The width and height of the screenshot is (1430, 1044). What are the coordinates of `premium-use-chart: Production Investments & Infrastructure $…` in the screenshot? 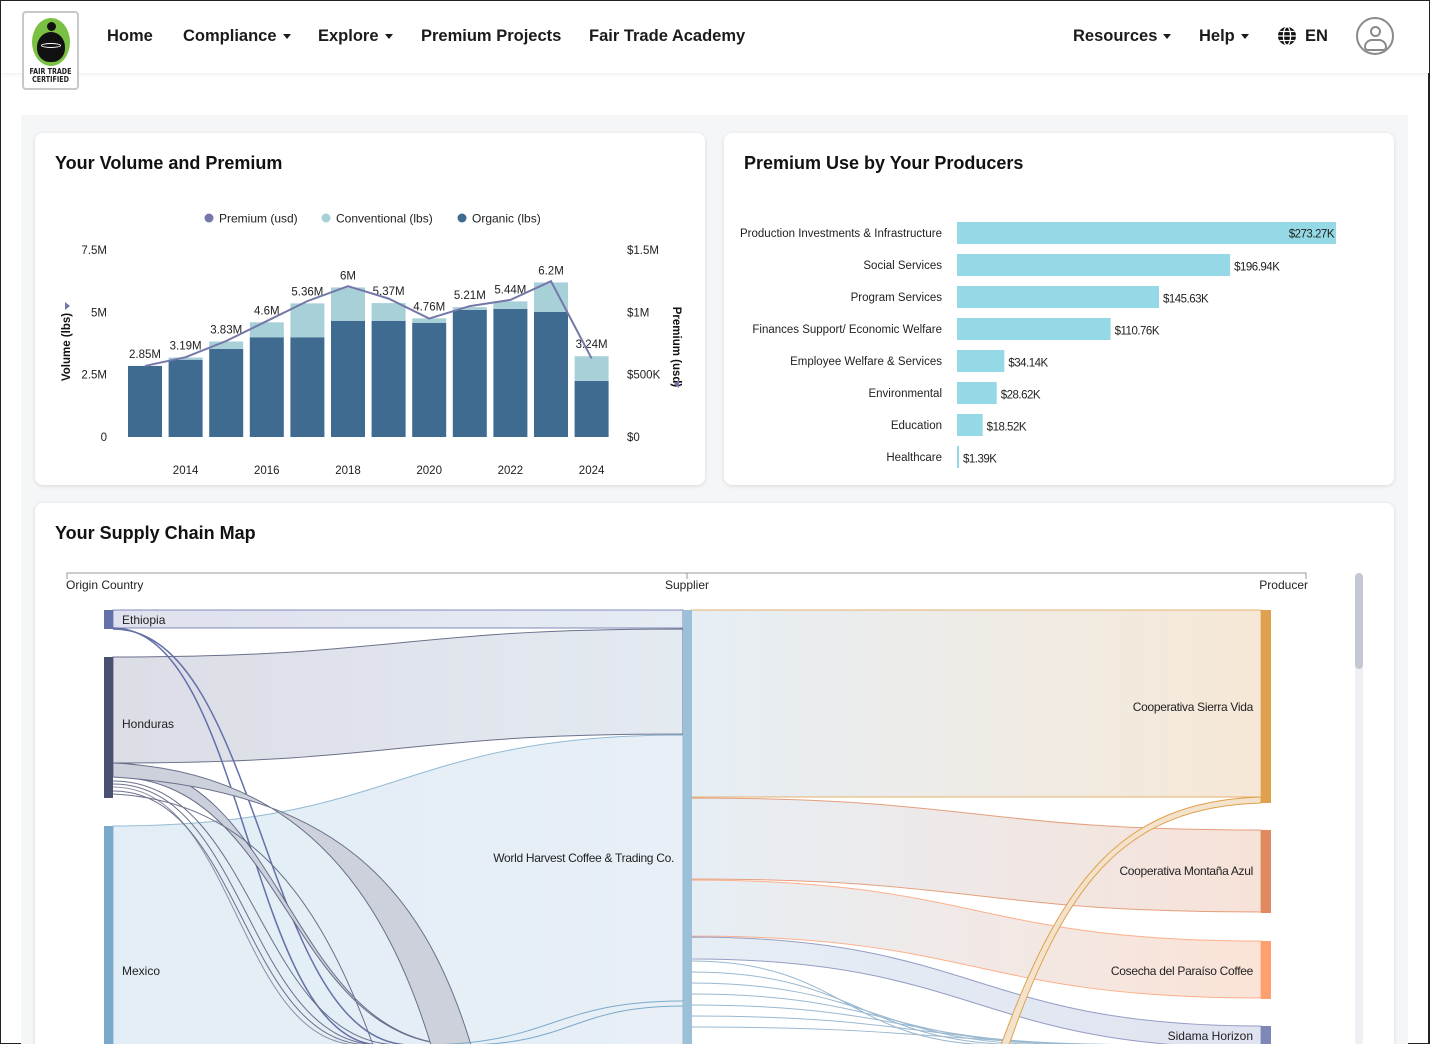 It's located at (1038, 345).